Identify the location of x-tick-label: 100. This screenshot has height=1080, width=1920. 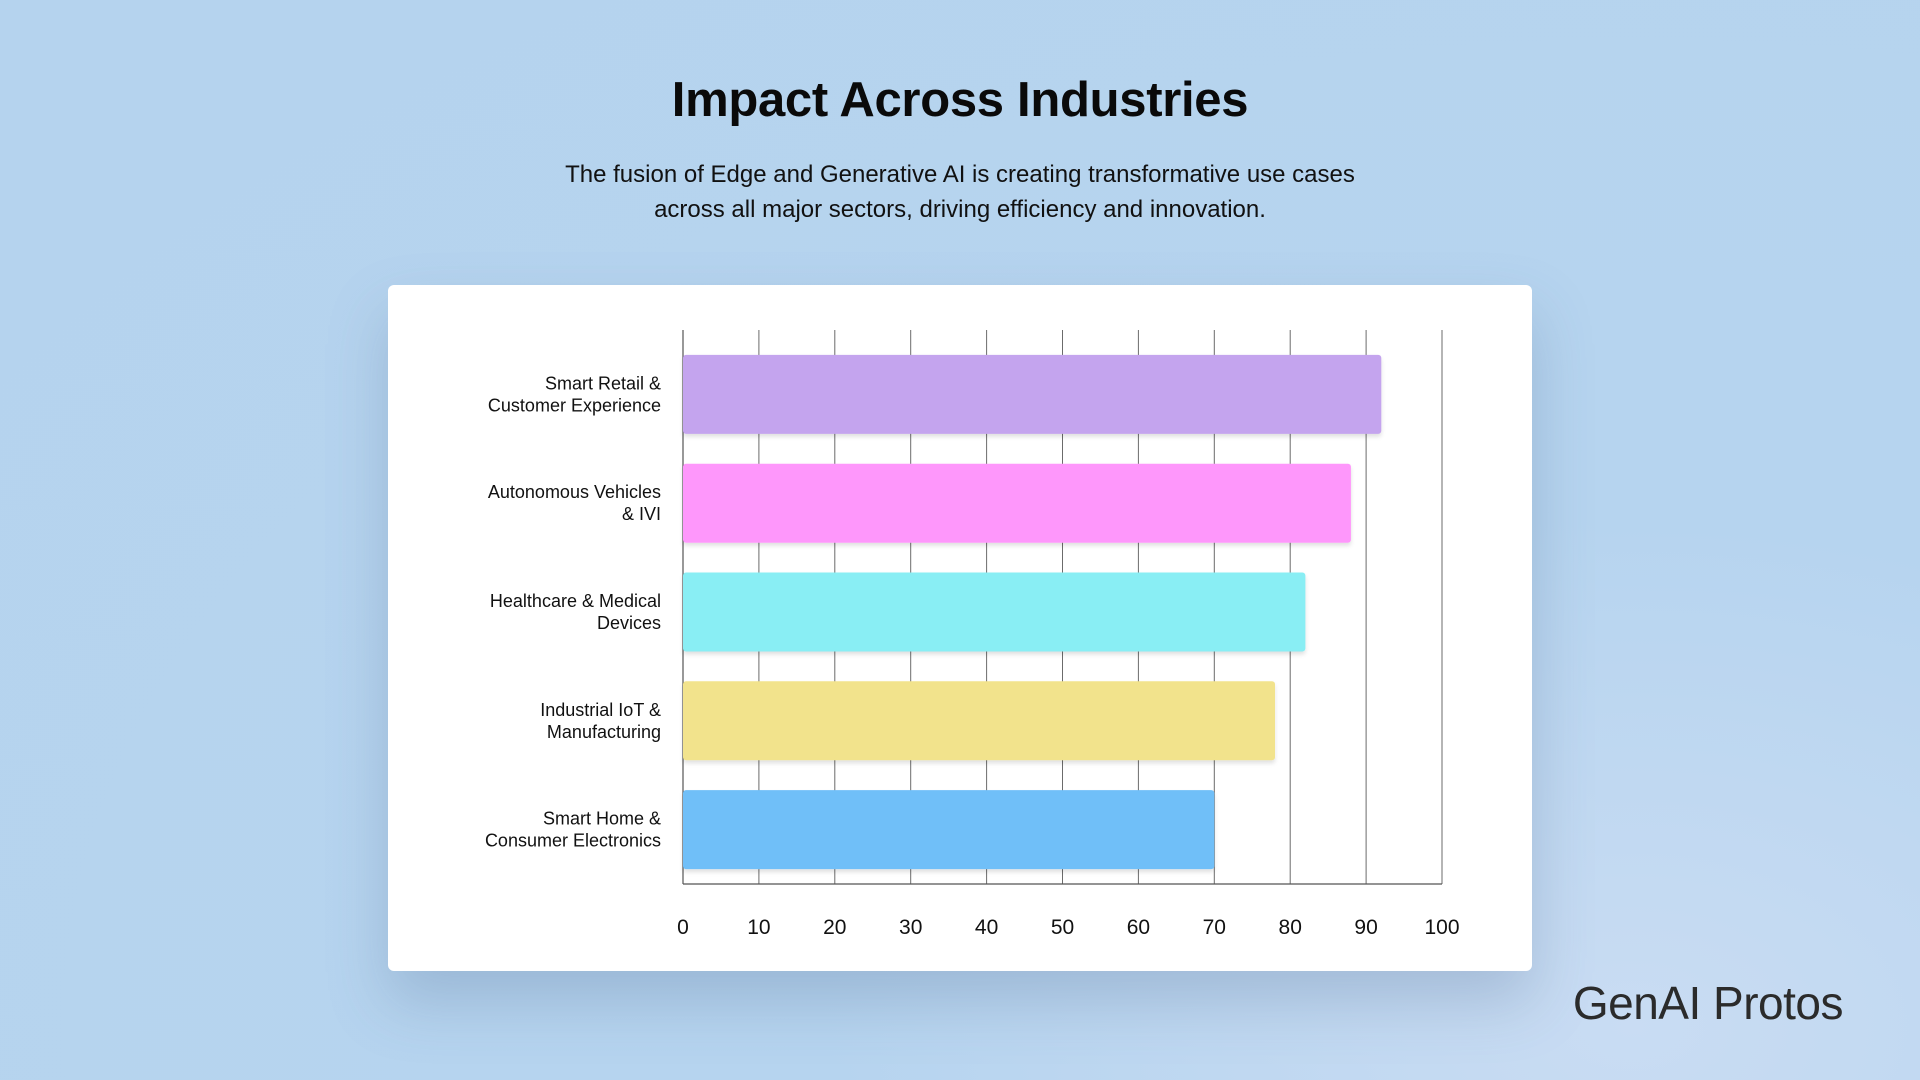
(1441, 927).